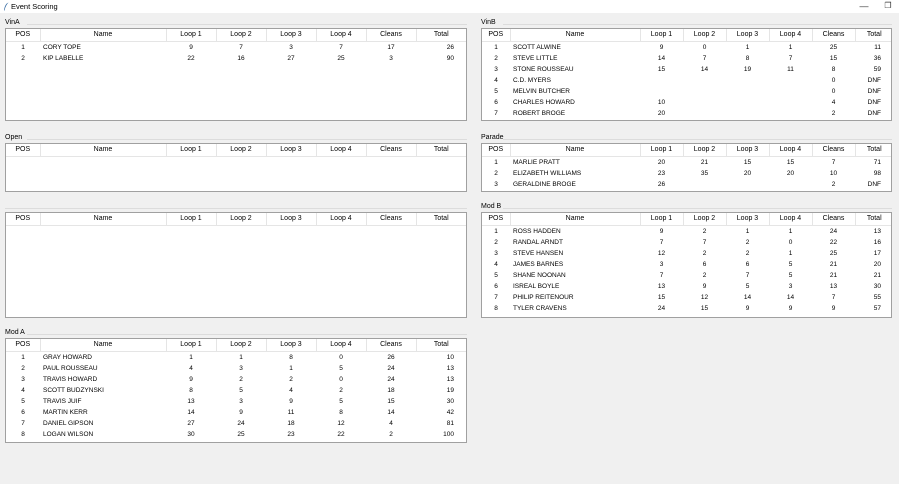 The image size is (899, 484). What do you see at coordinates (236, 368) in the screenshot?
I see `table-row: 2 PAUL ROUSSEAU 4 3 1 5 24 13` at bounding box center [236, 368].